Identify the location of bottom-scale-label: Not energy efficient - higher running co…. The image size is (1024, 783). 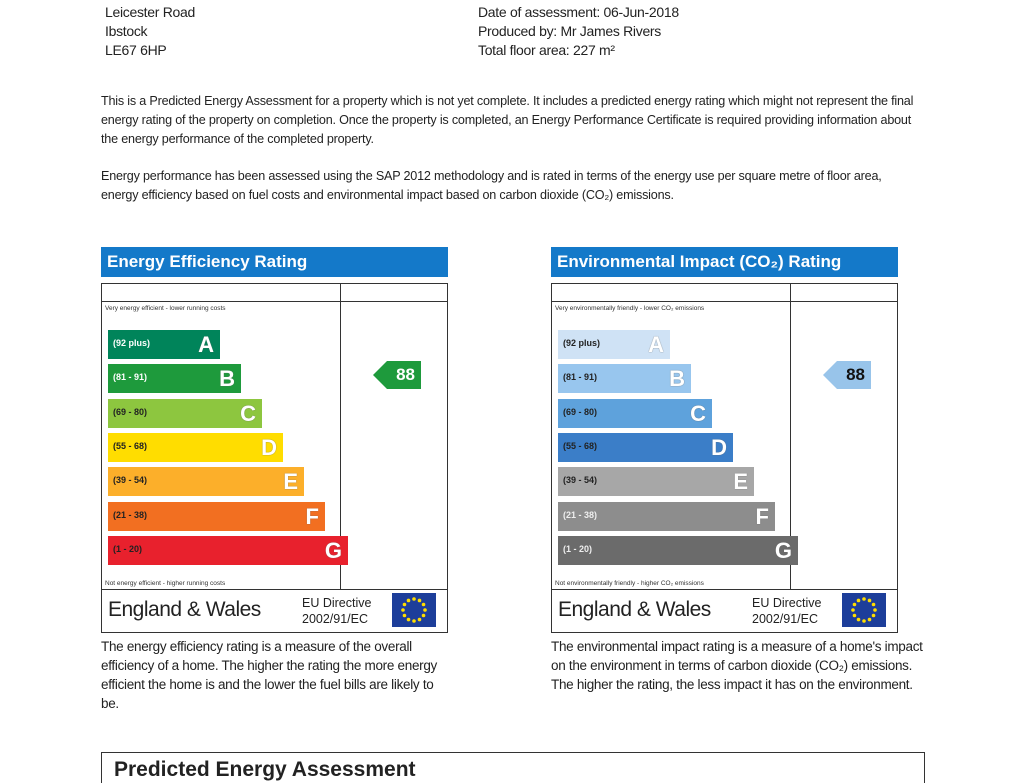
(165, 583).